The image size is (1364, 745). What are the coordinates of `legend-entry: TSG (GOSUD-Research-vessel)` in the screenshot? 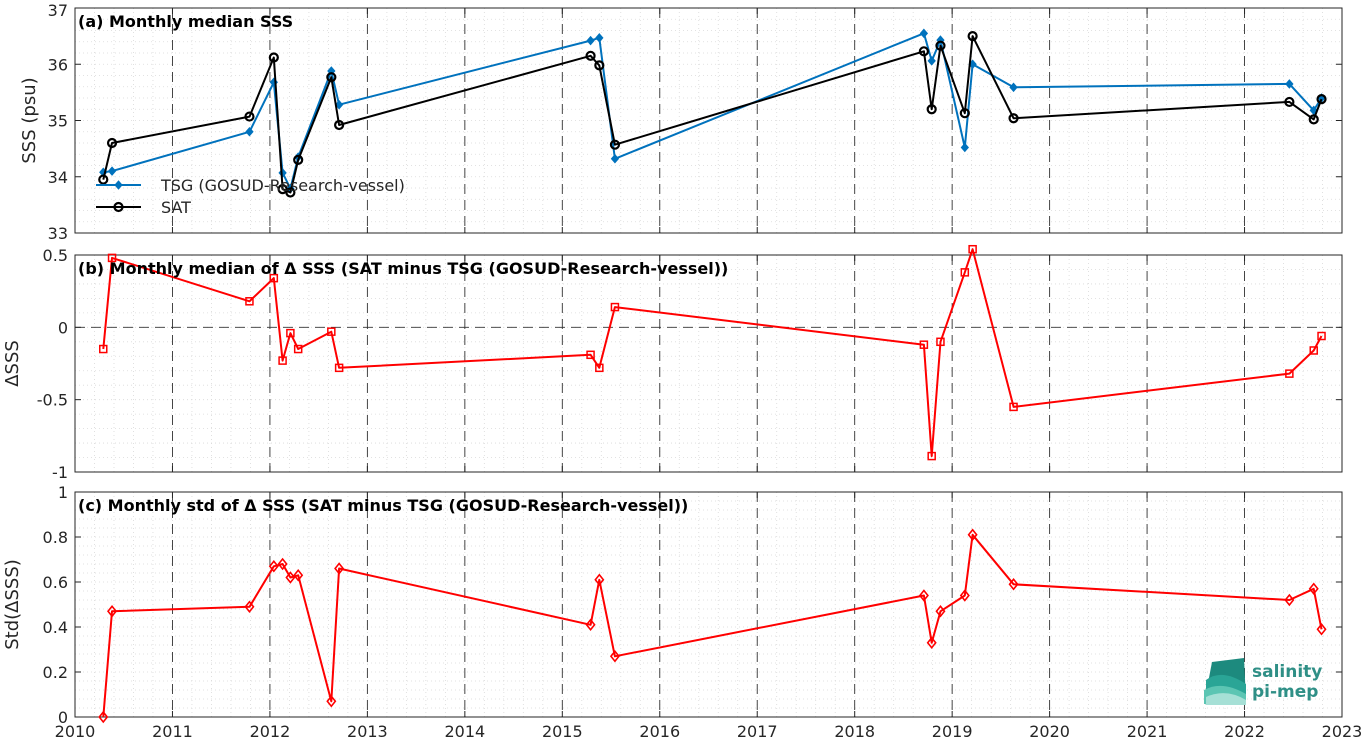 It's located at (282, 185).